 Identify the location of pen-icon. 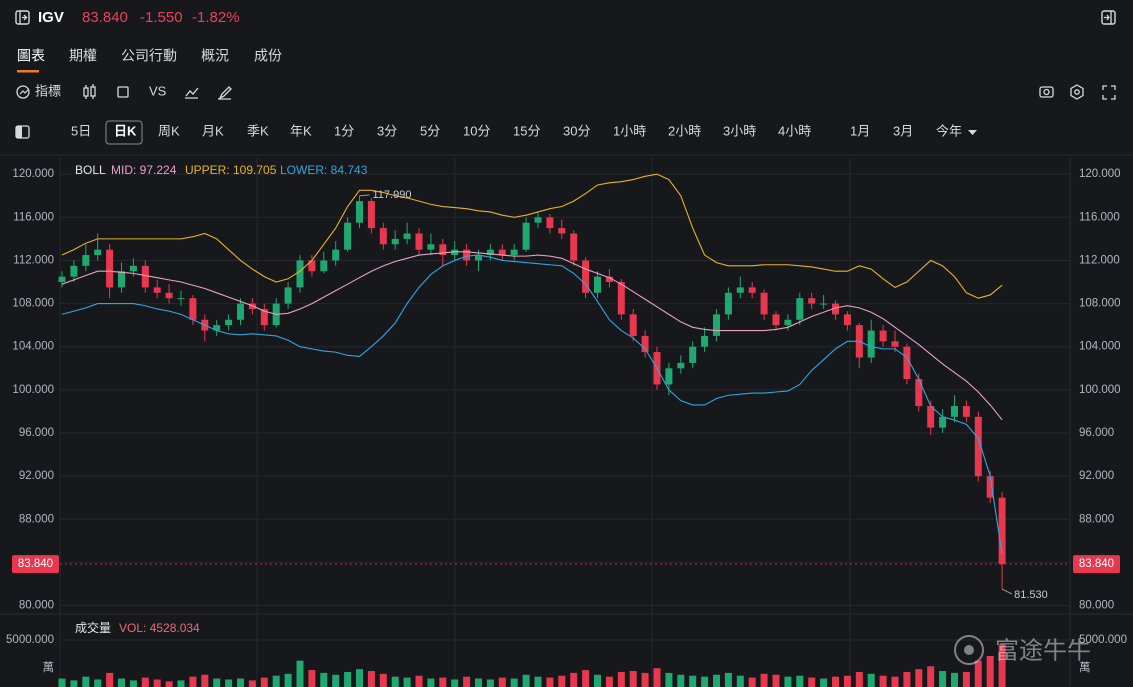
(225, 93).